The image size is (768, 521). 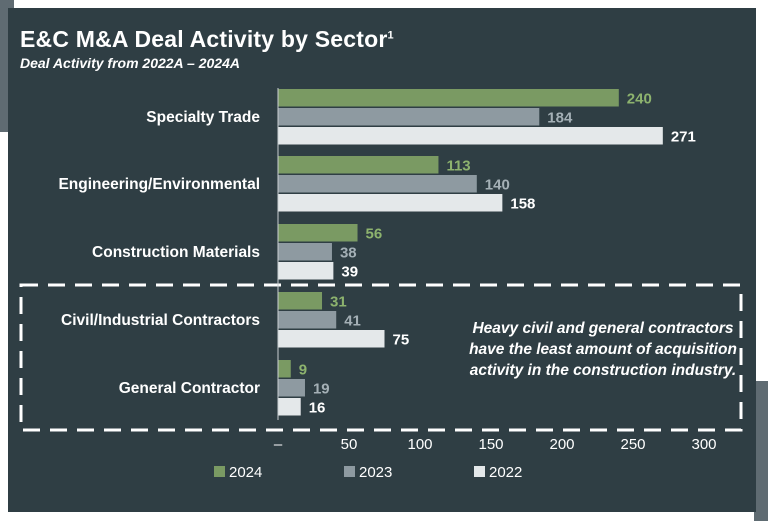 What do you see at coordinates (490, 444) in the screenshot?
I see `x-tick-label: 150` at bounding box center [490, 444].